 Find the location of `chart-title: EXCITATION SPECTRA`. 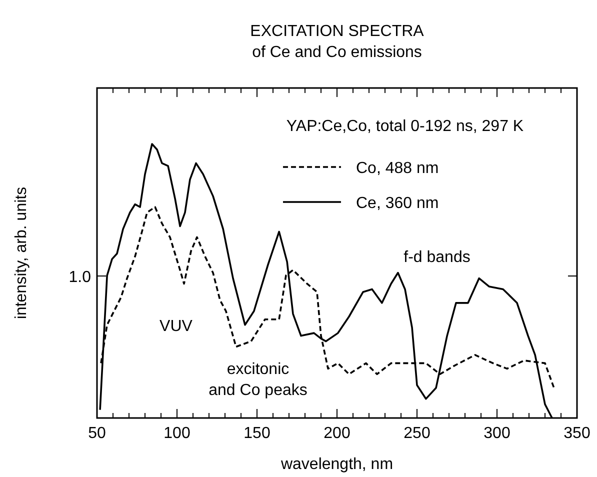

chart-title: EXCITATION SPECTRA is located at coordinates (337, 31).